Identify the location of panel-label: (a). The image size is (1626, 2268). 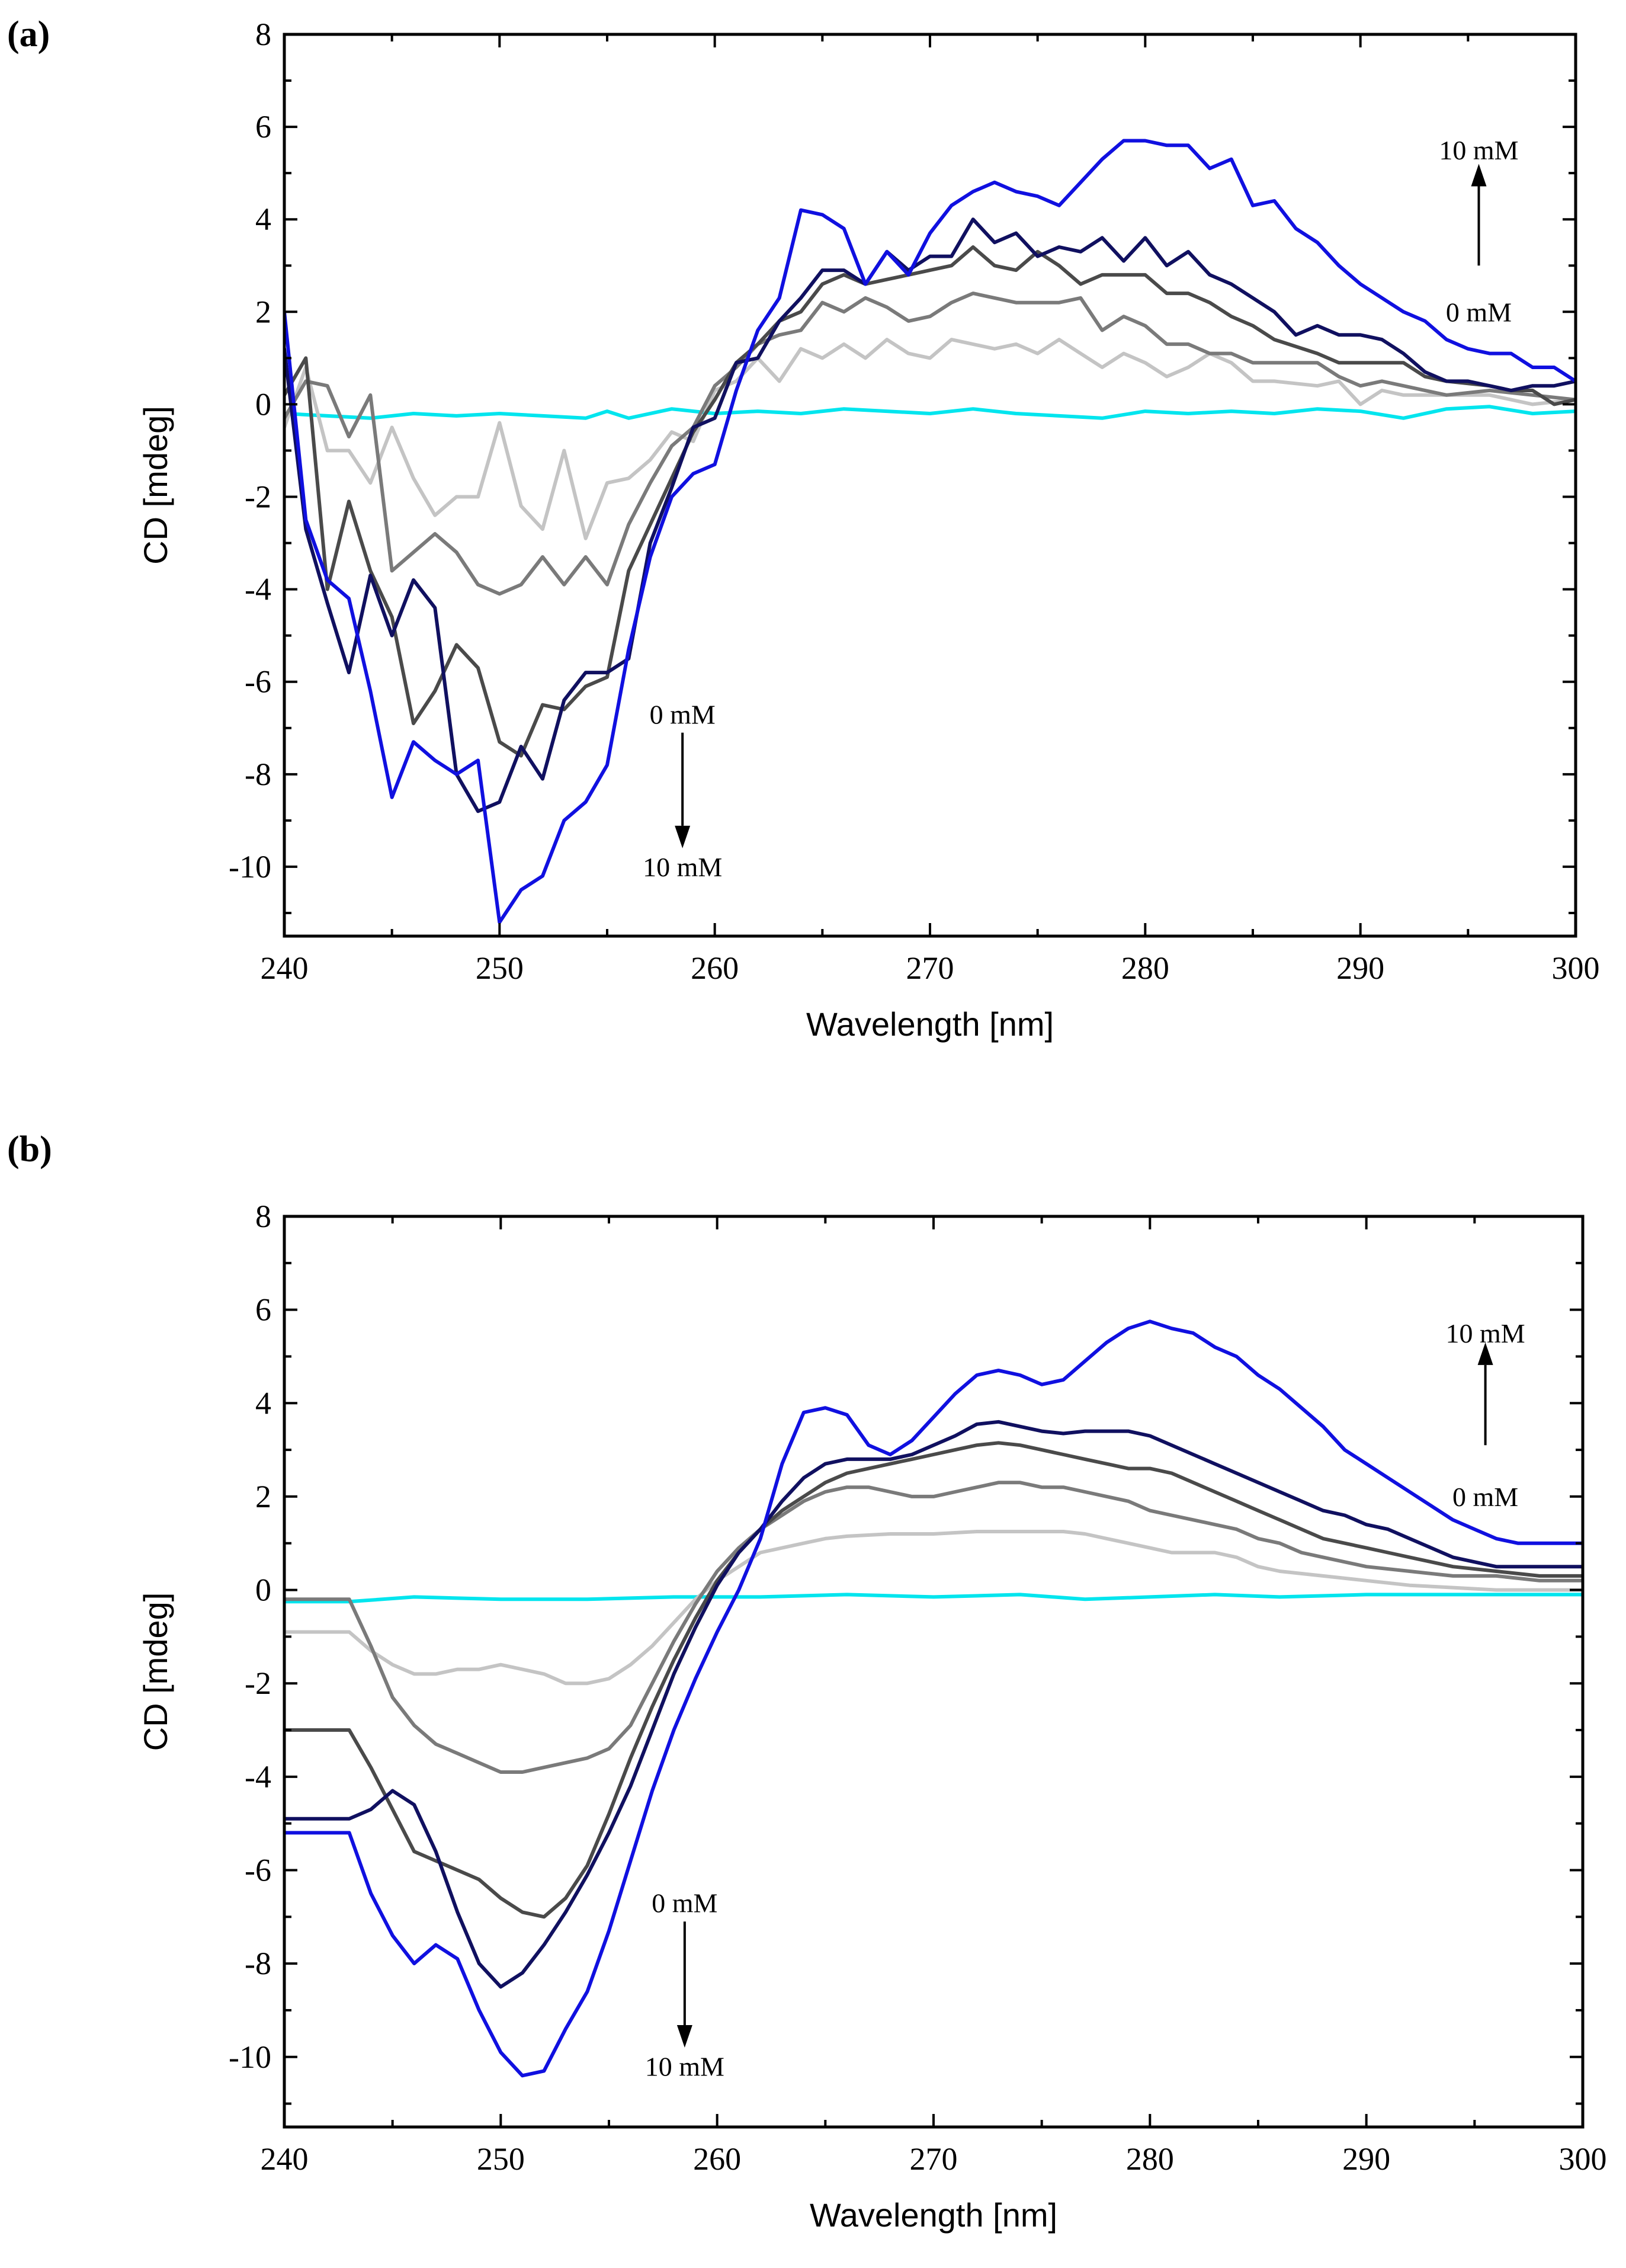
(28, 34).